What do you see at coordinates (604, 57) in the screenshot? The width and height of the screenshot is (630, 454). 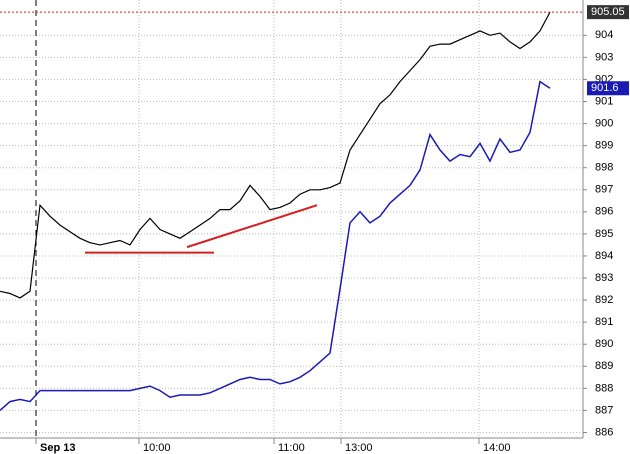 I see `y-tick-label: 903` at bounding box center [604, 57].